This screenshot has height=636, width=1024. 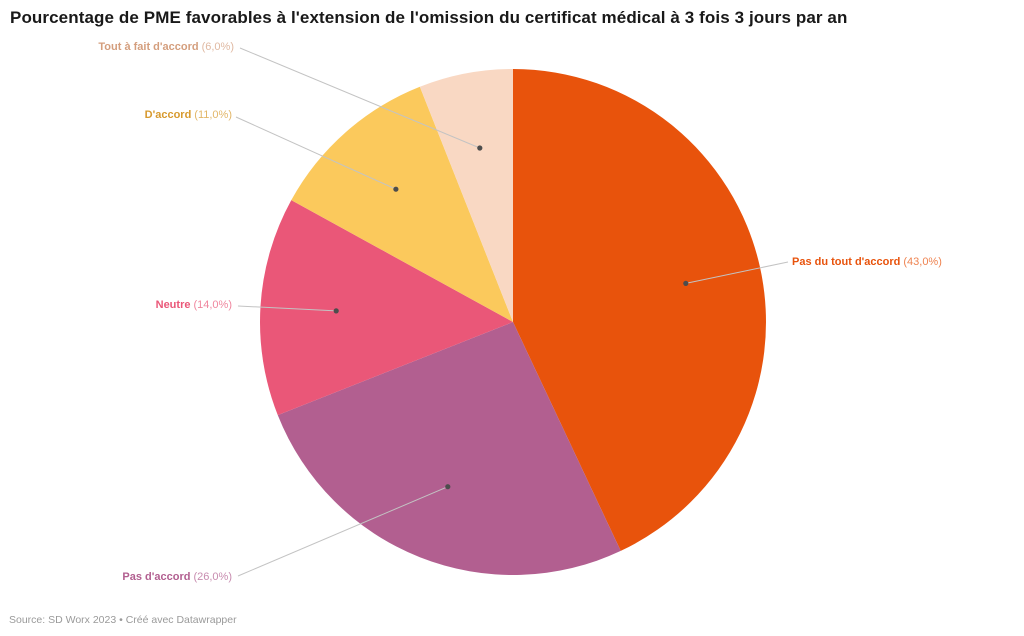 What do you see at coordinates (168, 115) in the screenshot?
I see `slice-label-name: D'accord` at bounding box center [168, 115].